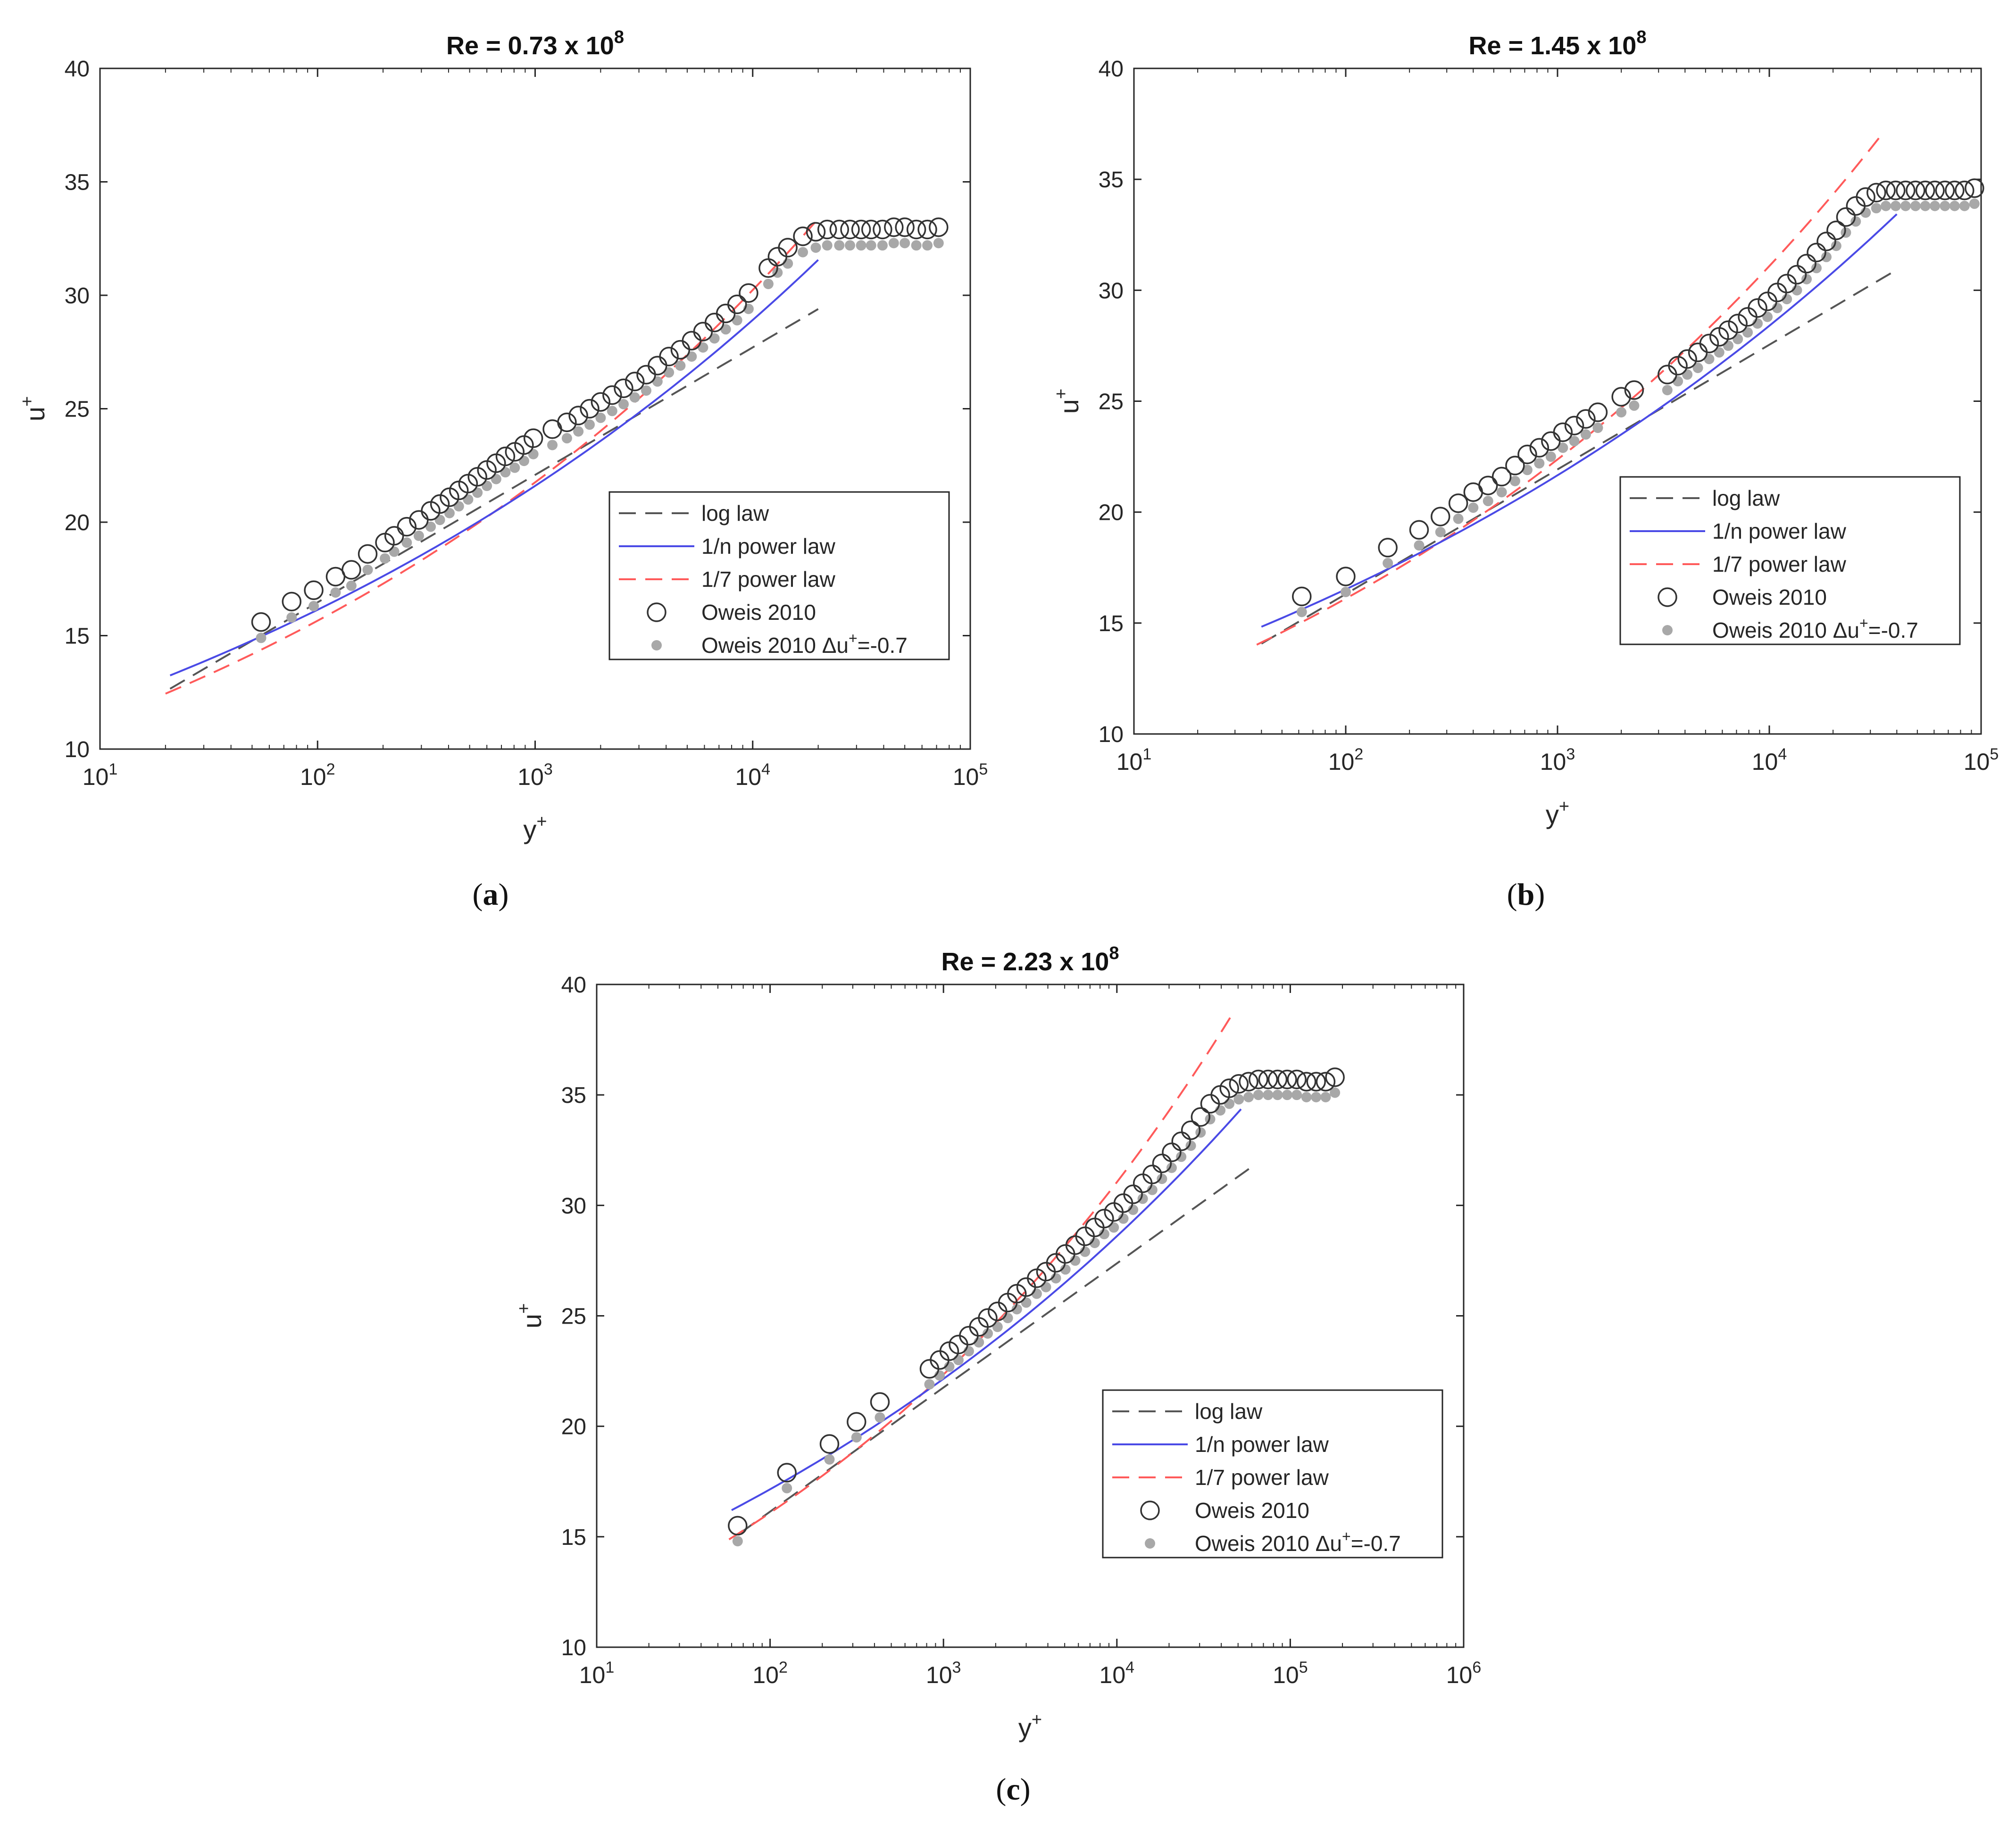  What do you see at coordinates (783, 1667) in the screenshot?
I see `x-tick-exponent: 2` at bounding box center [783, 1667].